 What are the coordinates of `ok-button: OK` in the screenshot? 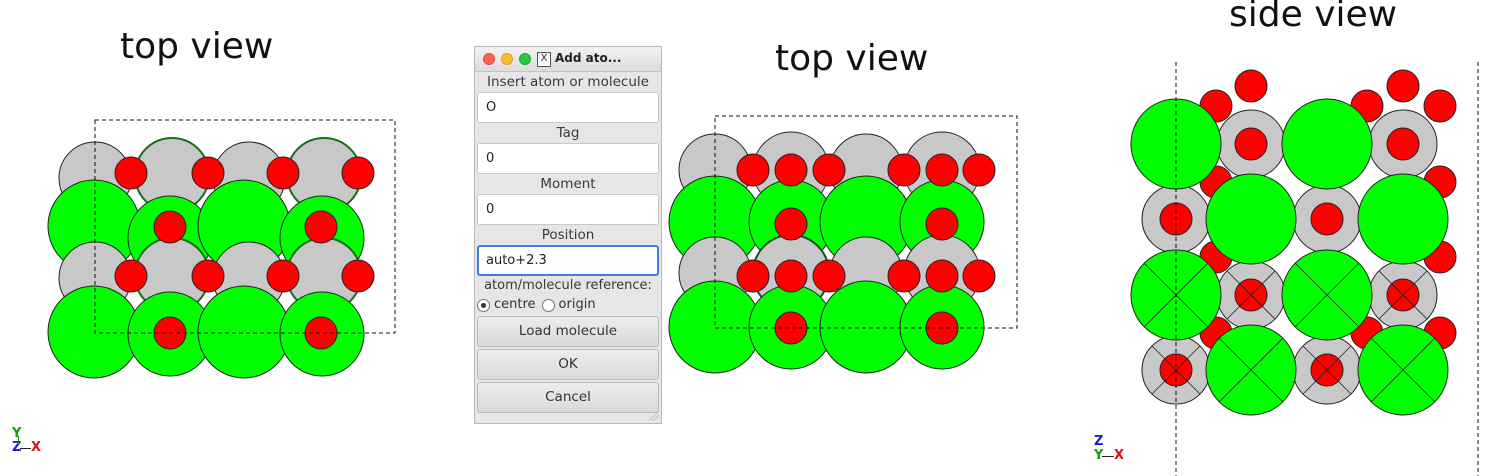 It's located at (568, 364).